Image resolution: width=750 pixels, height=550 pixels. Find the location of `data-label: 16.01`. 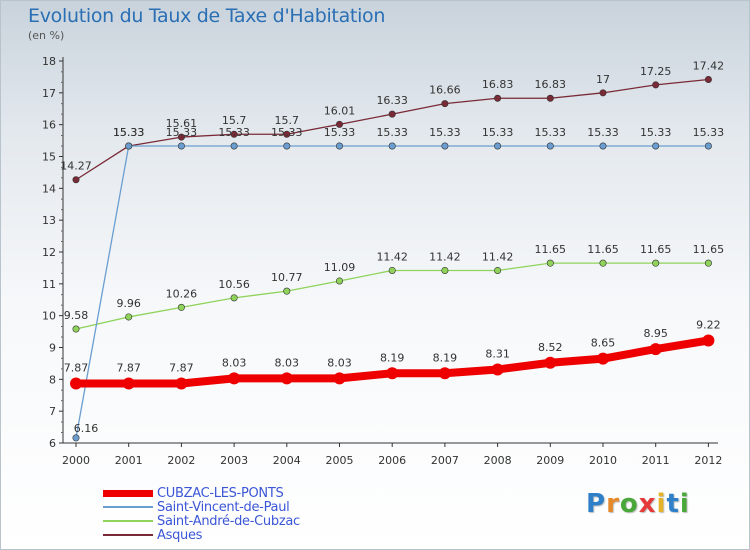

data-label: 16.01 is located at coordinates (340, 110).